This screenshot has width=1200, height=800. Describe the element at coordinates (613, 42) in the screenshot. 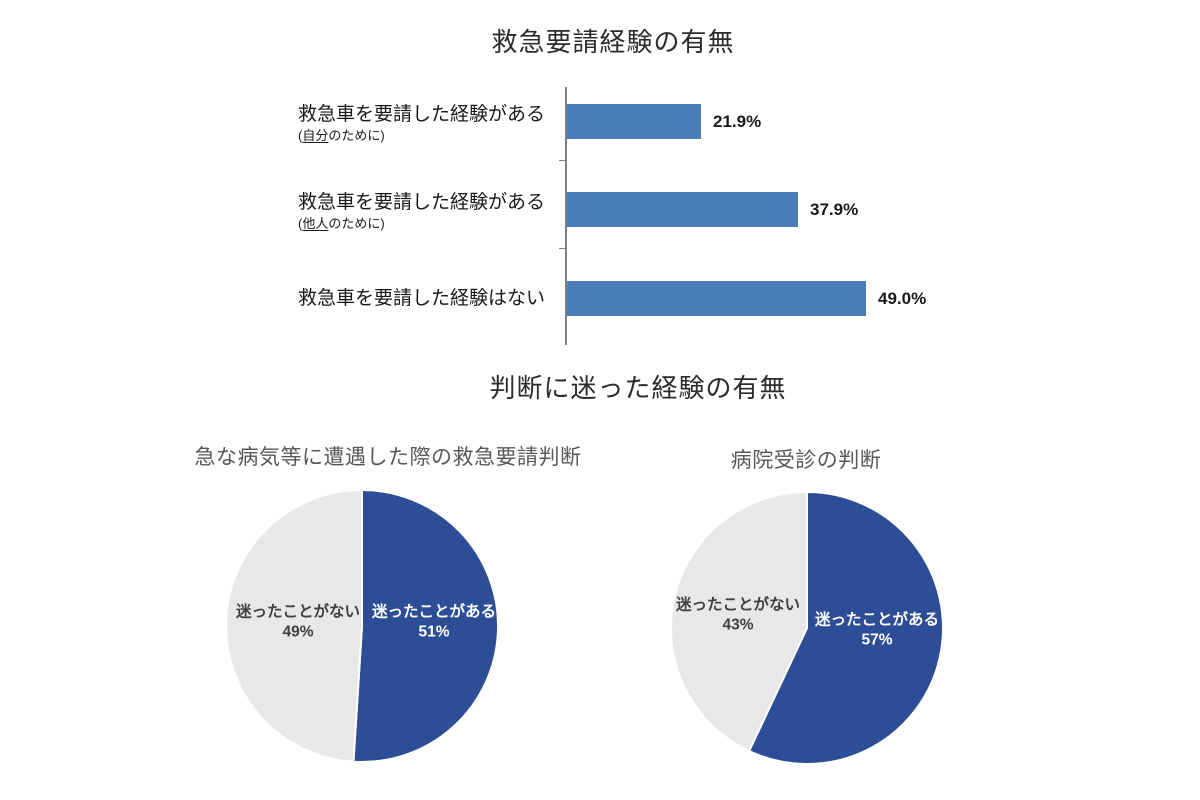

I see `bar-chart-title: 救急要請経験の有無` at that location.